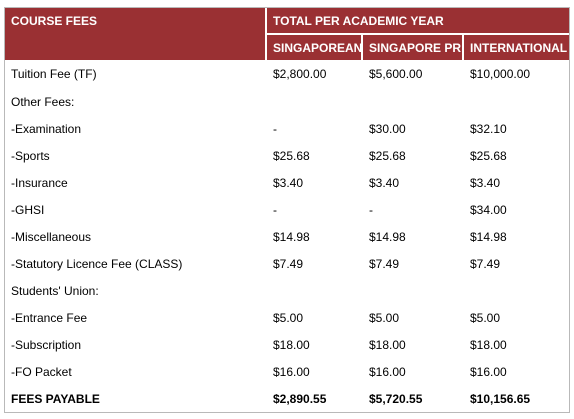  Describe the element at coordinates (291, 155) in the screenshot. I see `fee-singaporean: $25.68` at that location.